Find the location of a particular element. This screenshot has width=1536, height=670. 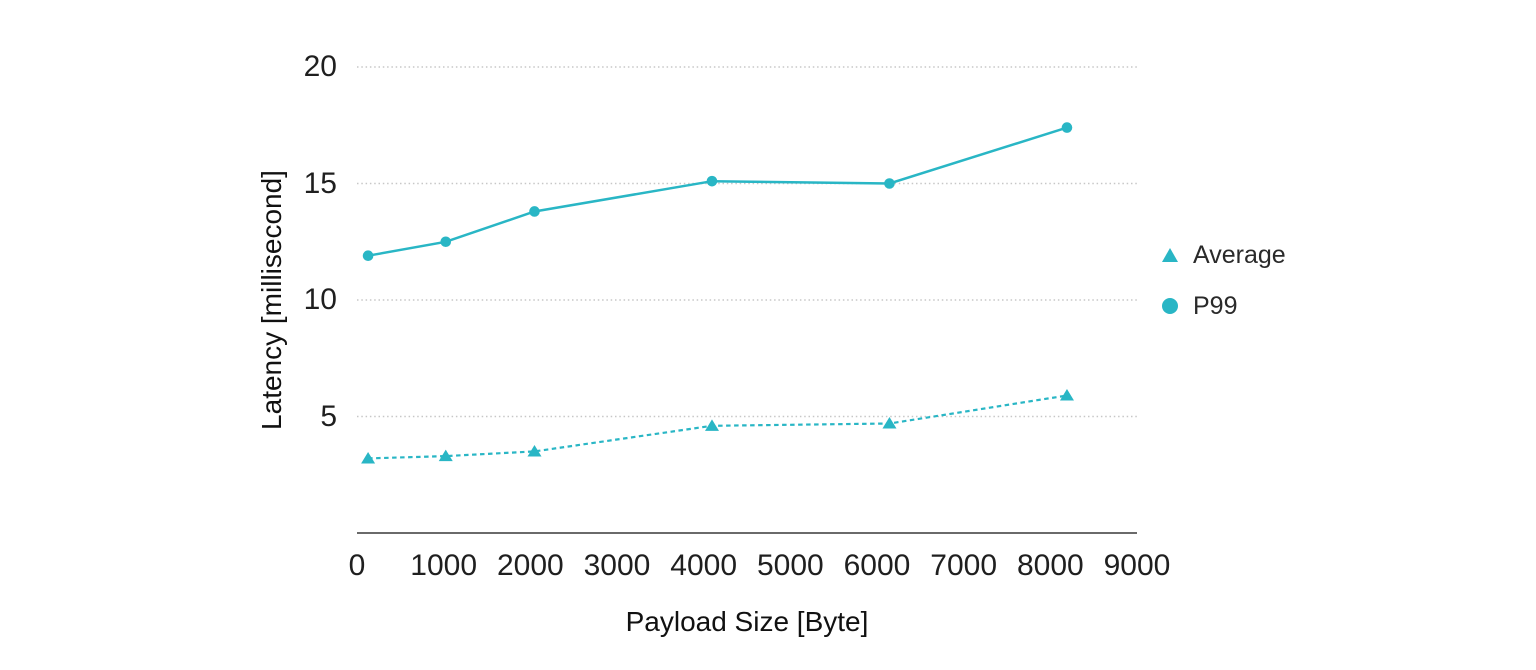

triangle-marker-icon is located at coordinates (1170, 255).